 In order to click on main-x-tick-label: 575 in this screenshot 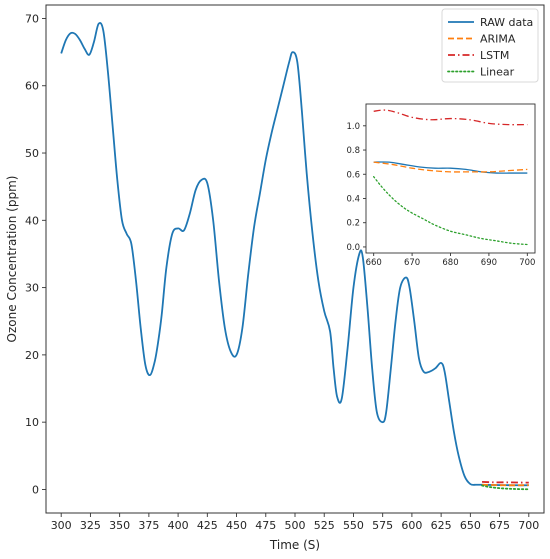, I will do `click(382, 525)`.